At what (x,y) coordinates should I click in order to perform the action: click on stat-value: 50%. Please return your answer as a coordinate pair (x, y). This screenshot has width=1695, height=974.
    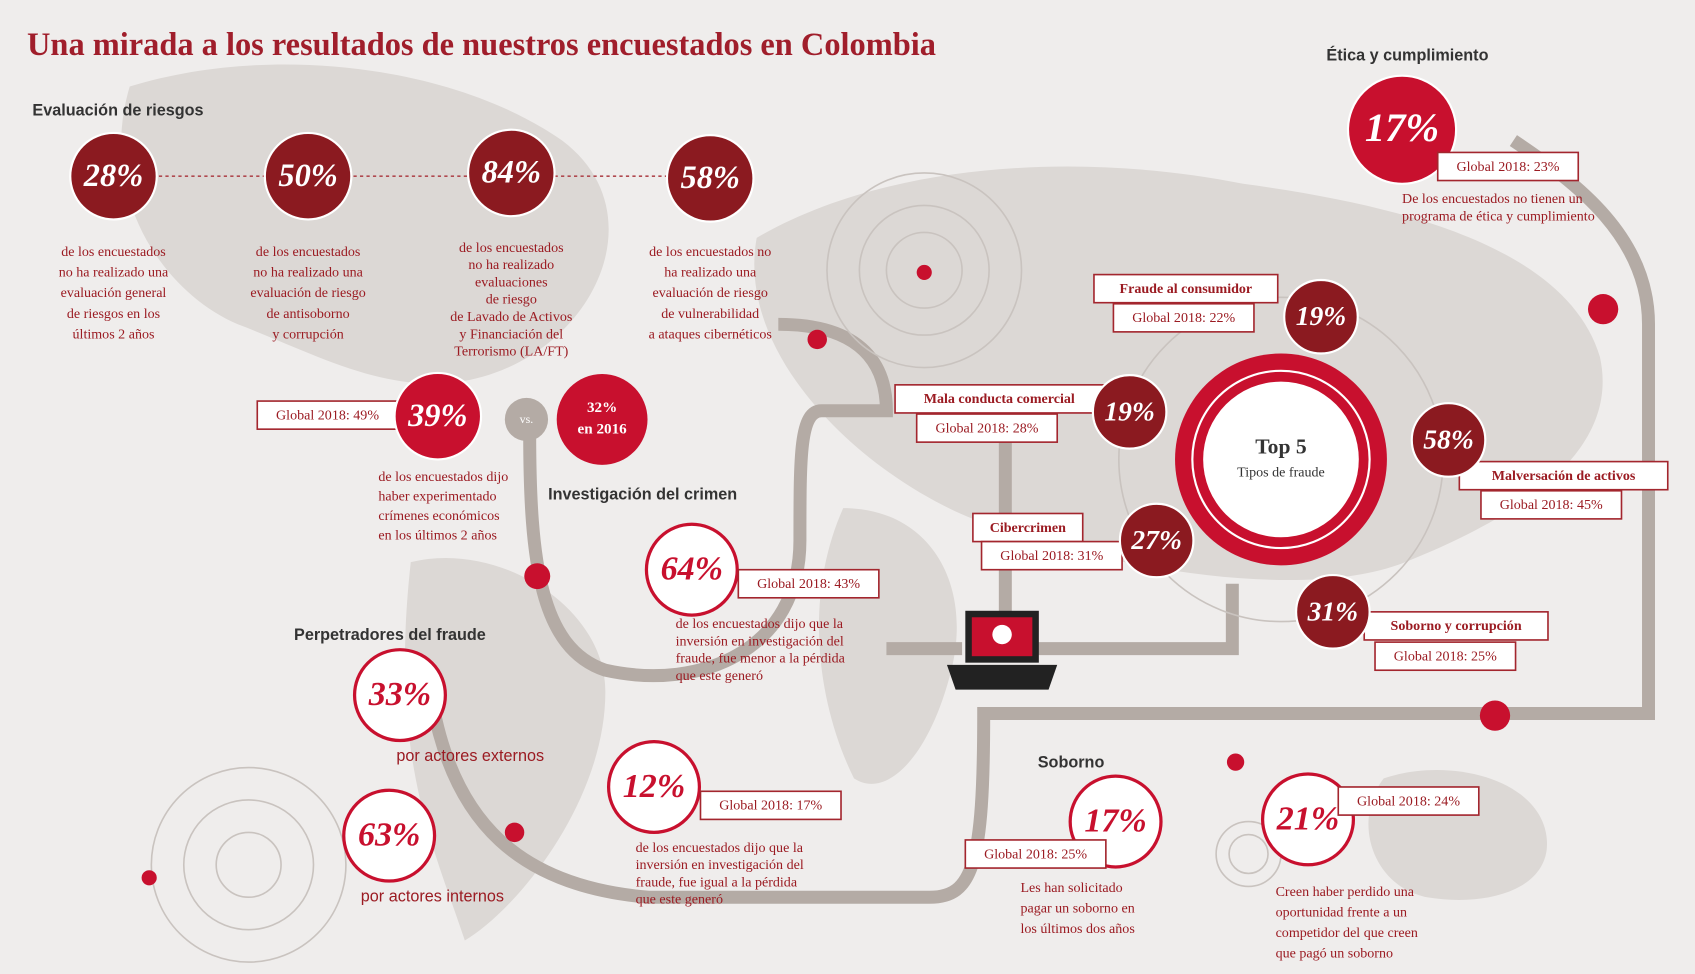
    Looking at the image, I should click on (307, 176).